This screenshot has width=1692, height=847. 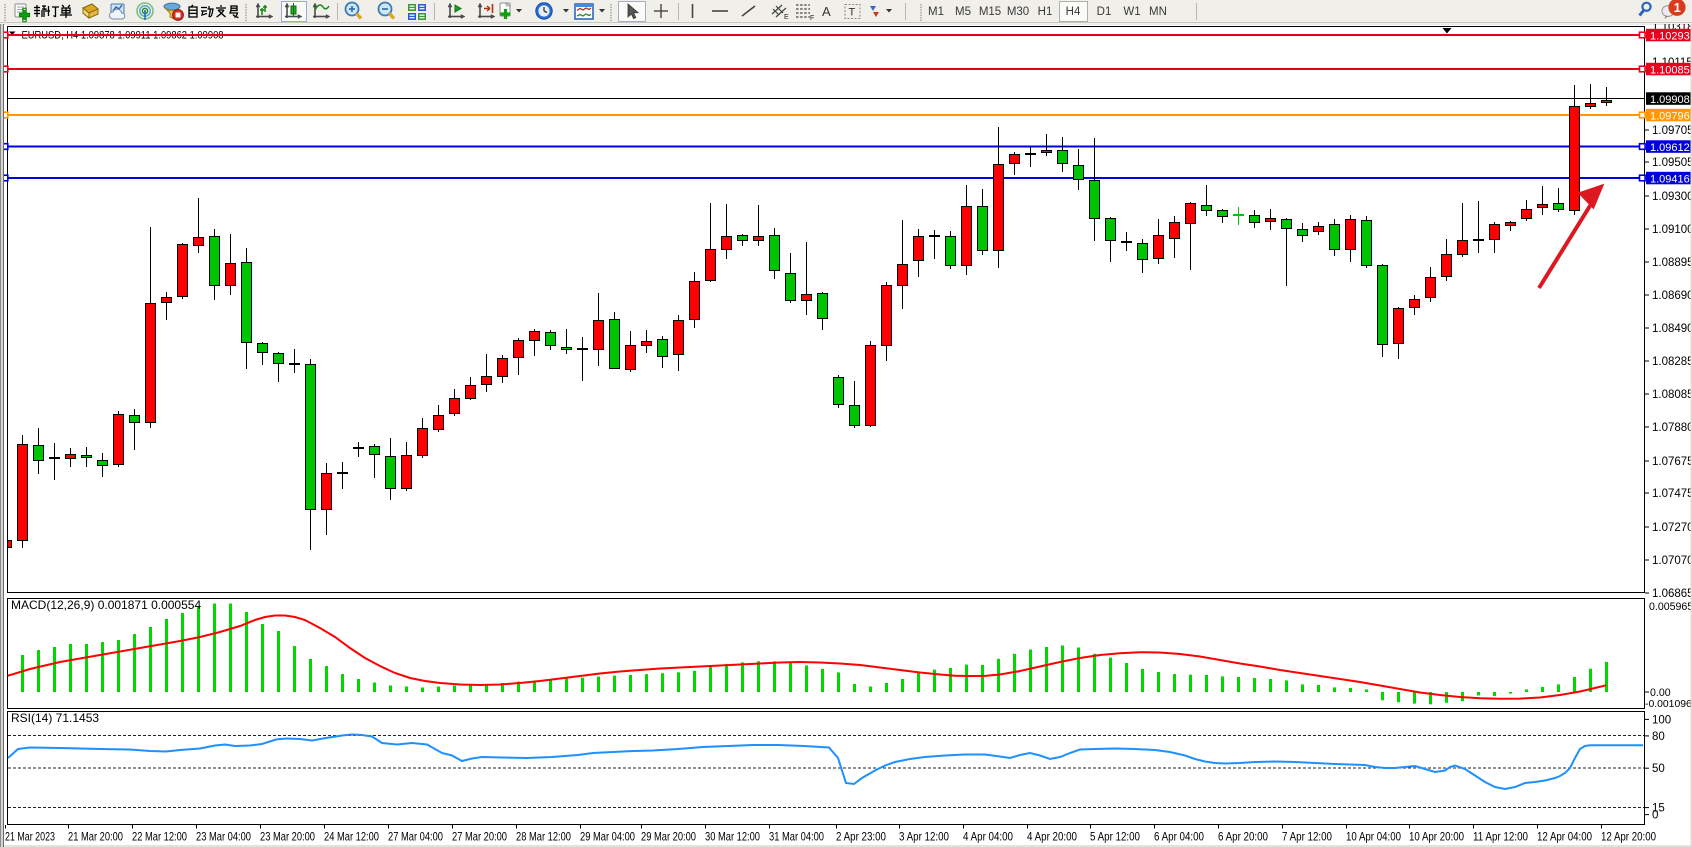 What do you see at coordinates (55, 718) in the screenshot?
I see `svg-text: RSI(14) 71.1453` at bounding box center [55, 718].